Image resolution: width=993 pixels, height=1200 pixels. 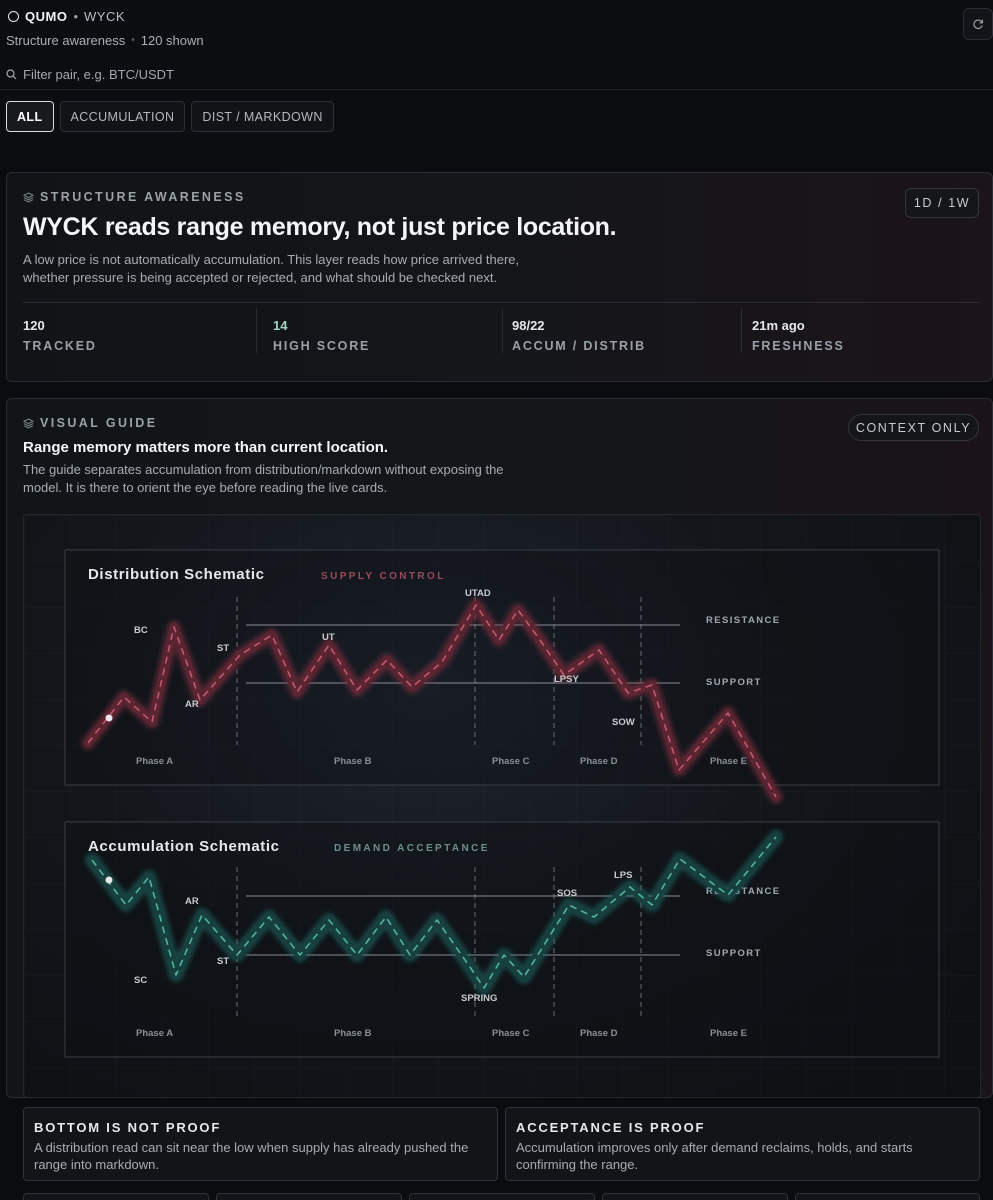 I want to click on note-title: BOTTOM IS NOT PROOF, so click(x=128, y=1127).